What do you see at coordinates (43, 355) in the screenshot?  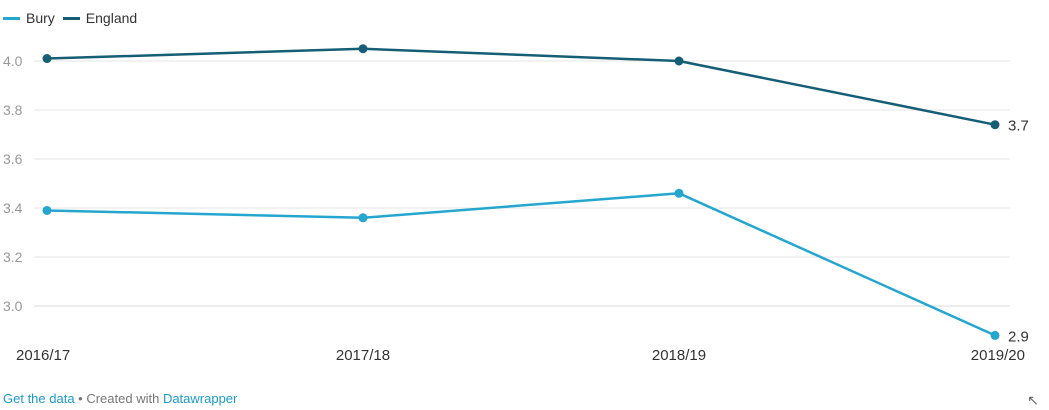 I see `x-tick-label: 2016/17` at bounding box center [43, 355].